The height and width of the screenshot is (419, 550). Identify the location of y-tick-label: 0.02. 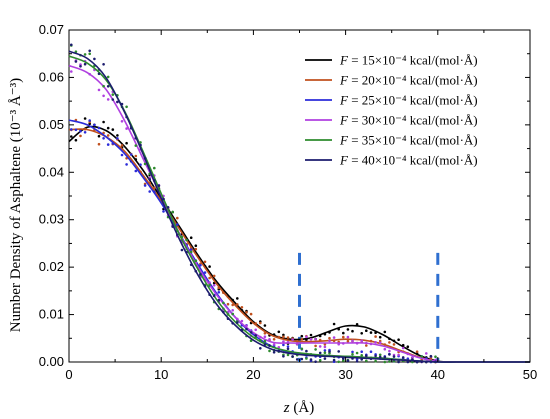
(51, 266).